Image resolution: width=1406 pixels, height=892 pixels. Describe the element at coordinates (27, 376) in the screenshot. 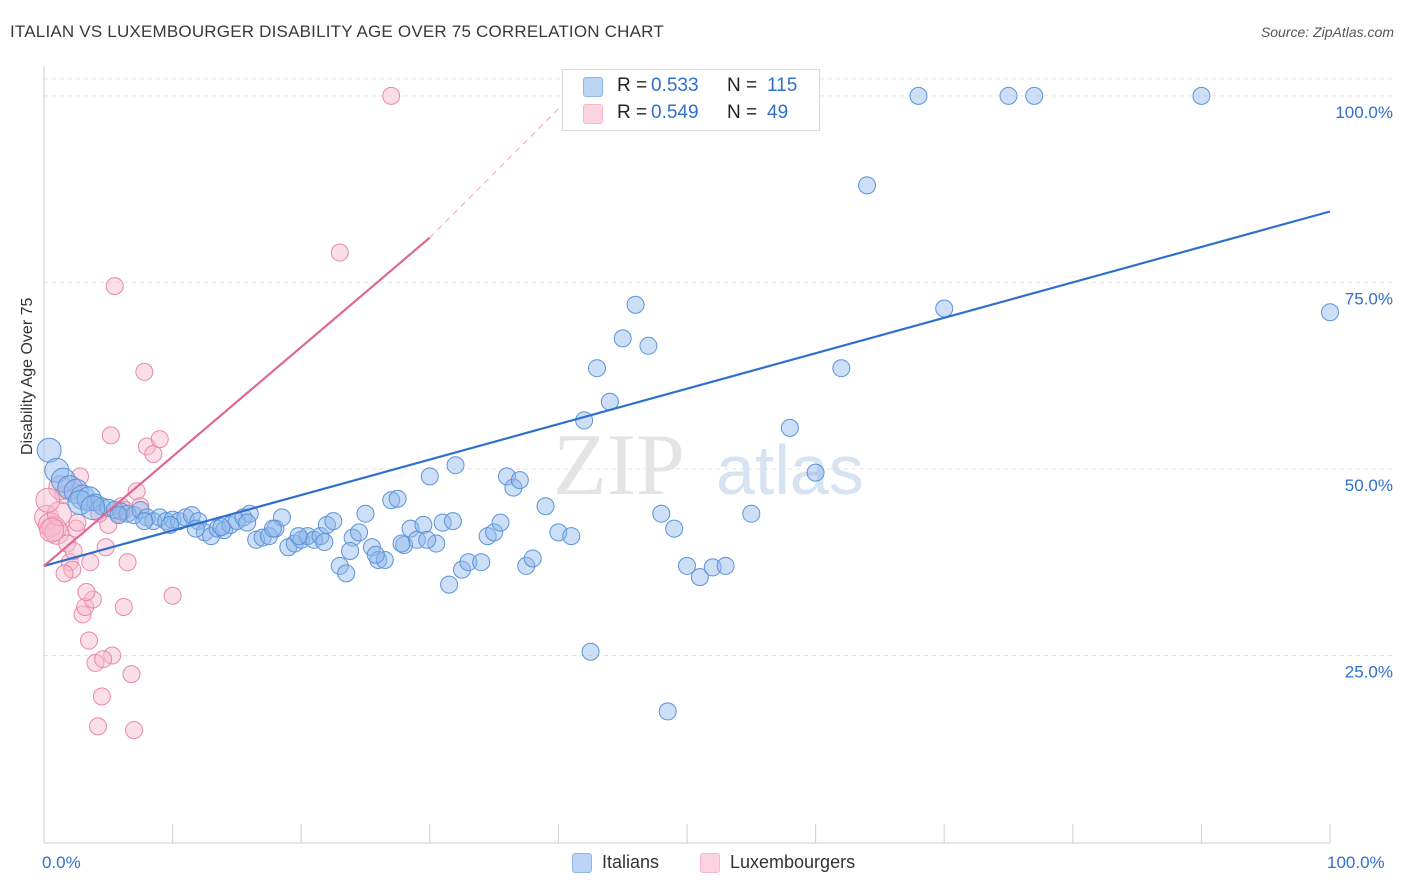

I see `y-axis-label: Disability Age Over 75` at that location.